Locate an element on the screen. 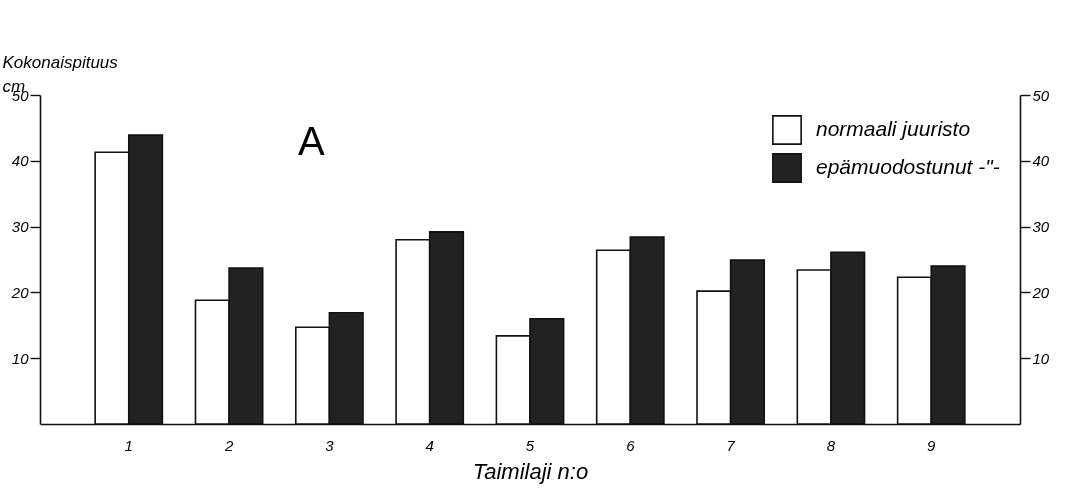  y2-tick-label: 10 is located at coordinates (1041, 358).